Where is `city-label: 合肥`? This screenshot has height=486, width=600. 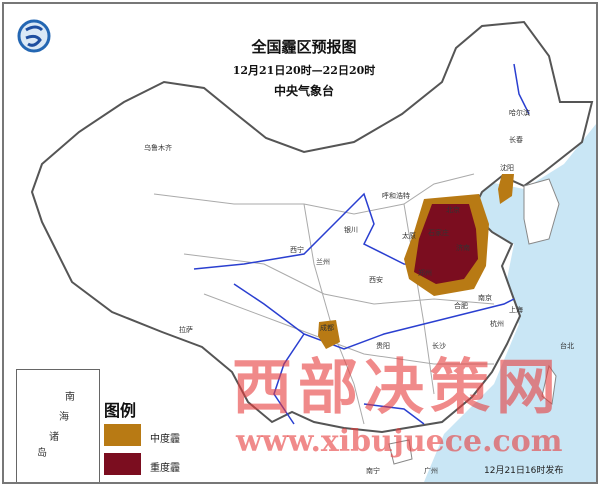
city-label: 合肥 is located at coordinates (461, 306).